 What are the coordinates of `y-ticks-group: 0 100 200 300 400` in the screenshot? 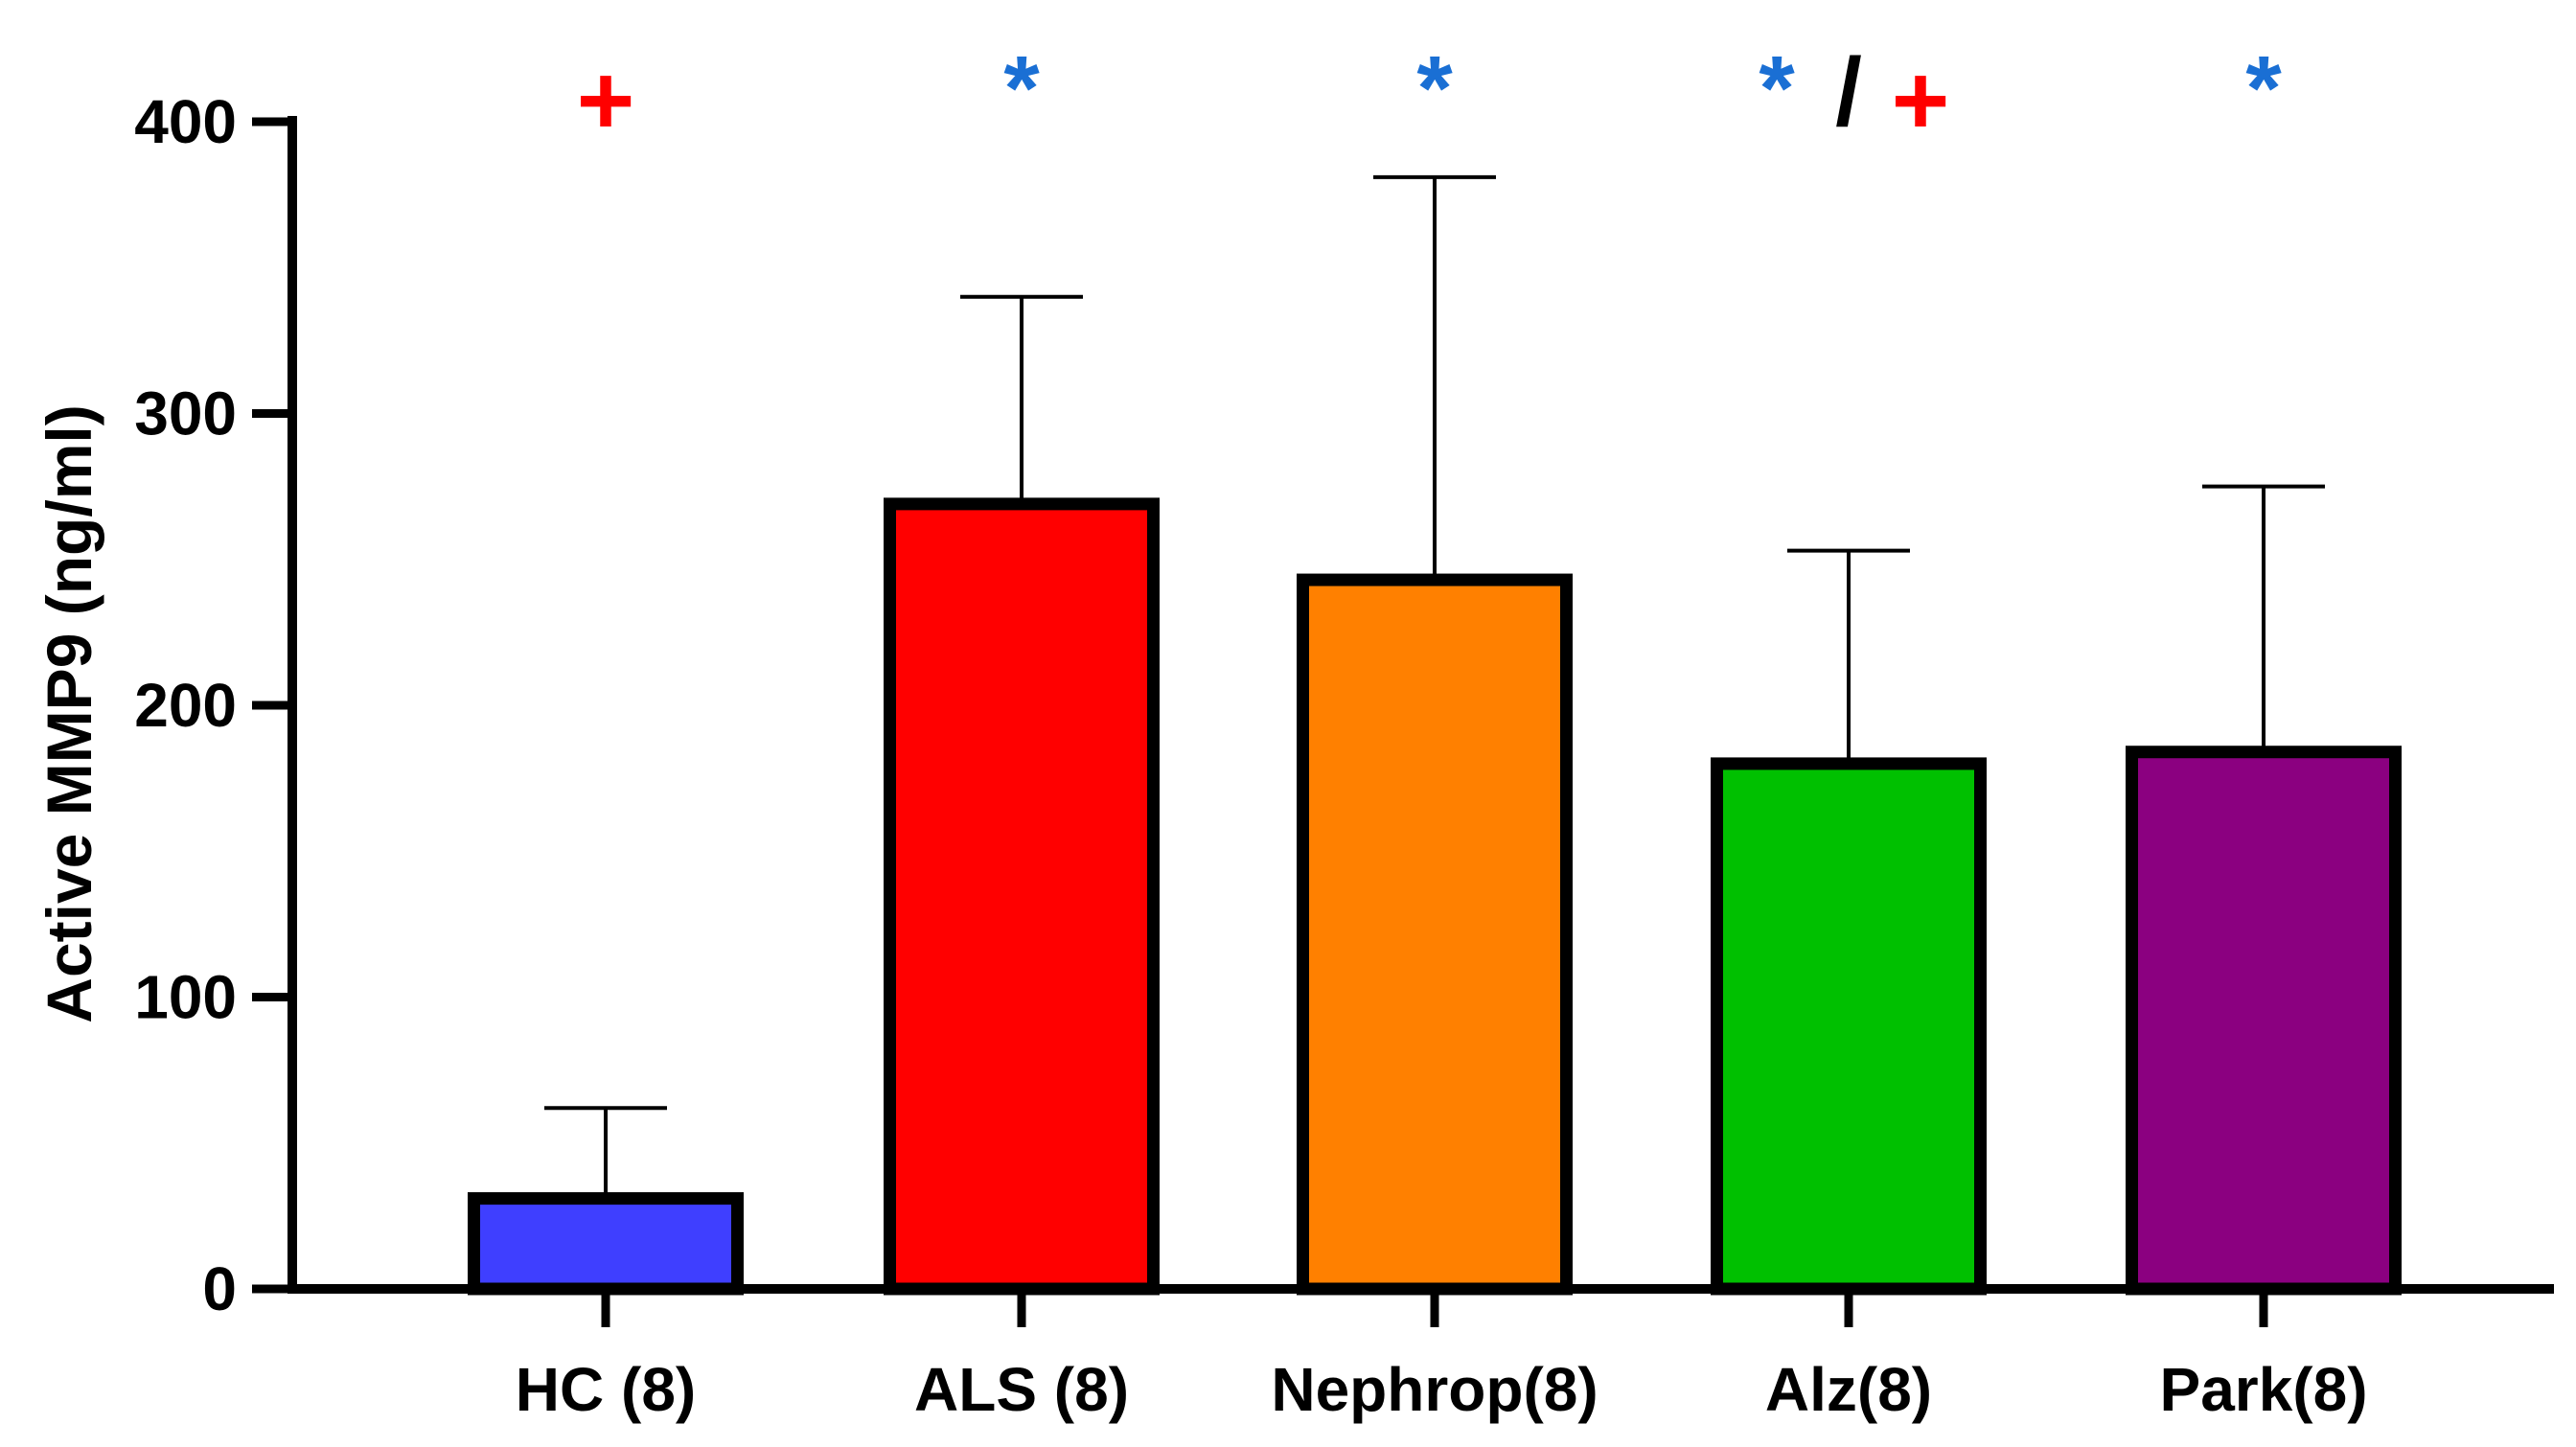 It's located at (213, 705).